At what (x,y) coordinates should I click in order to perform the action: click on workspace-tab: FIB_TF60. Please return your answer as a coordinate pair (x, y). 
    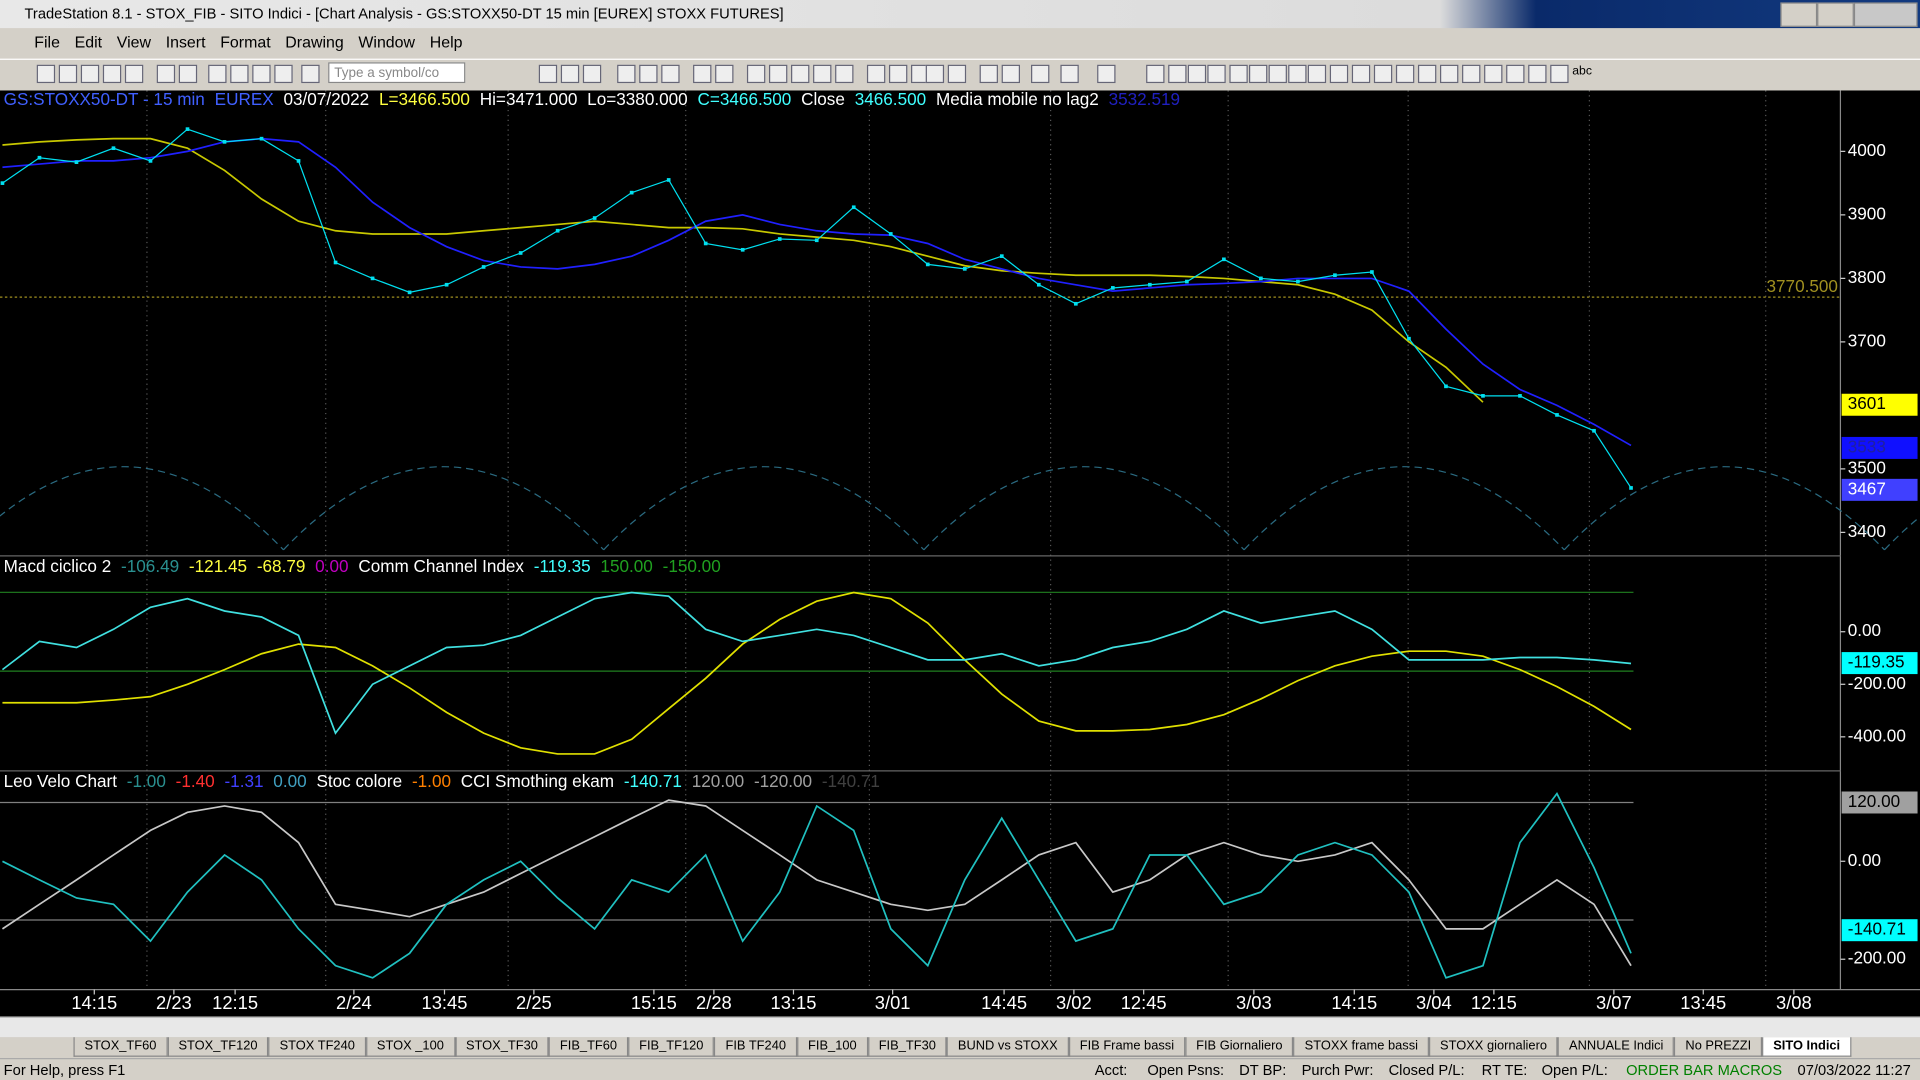
    Looking at the image, I should click on (588, 1047).